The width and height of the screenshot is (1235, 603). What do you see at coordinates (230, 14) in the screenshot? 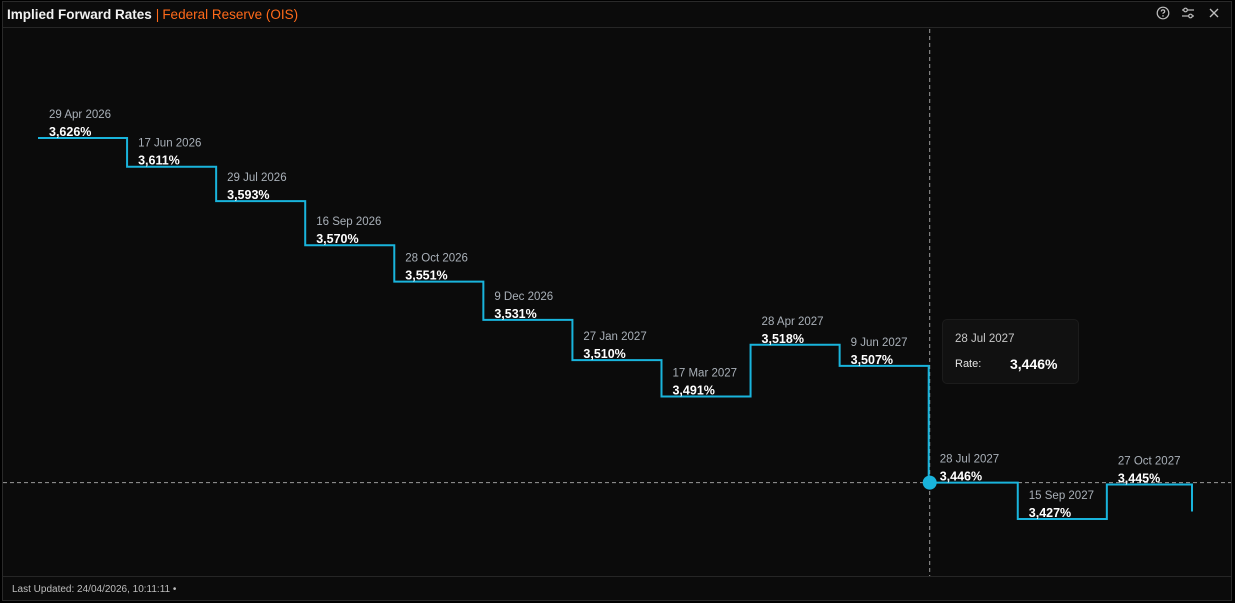
I see `title-subtitle: Federal Reserve (OIS)` at bounding box center [230, 14].